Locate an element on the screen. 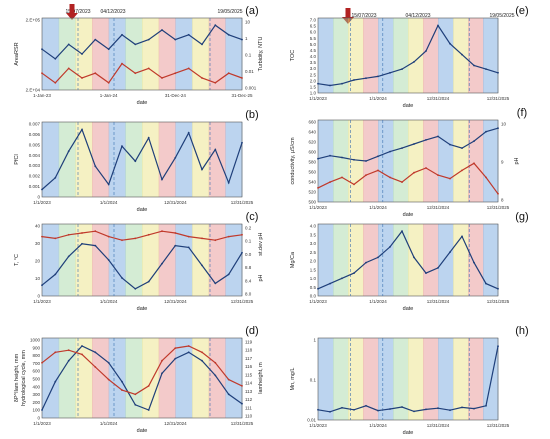 Image resolution: width=550 pixels, height=439 pixels. y-axis-title: Mg/Ca is located at coordinates (293, 259).